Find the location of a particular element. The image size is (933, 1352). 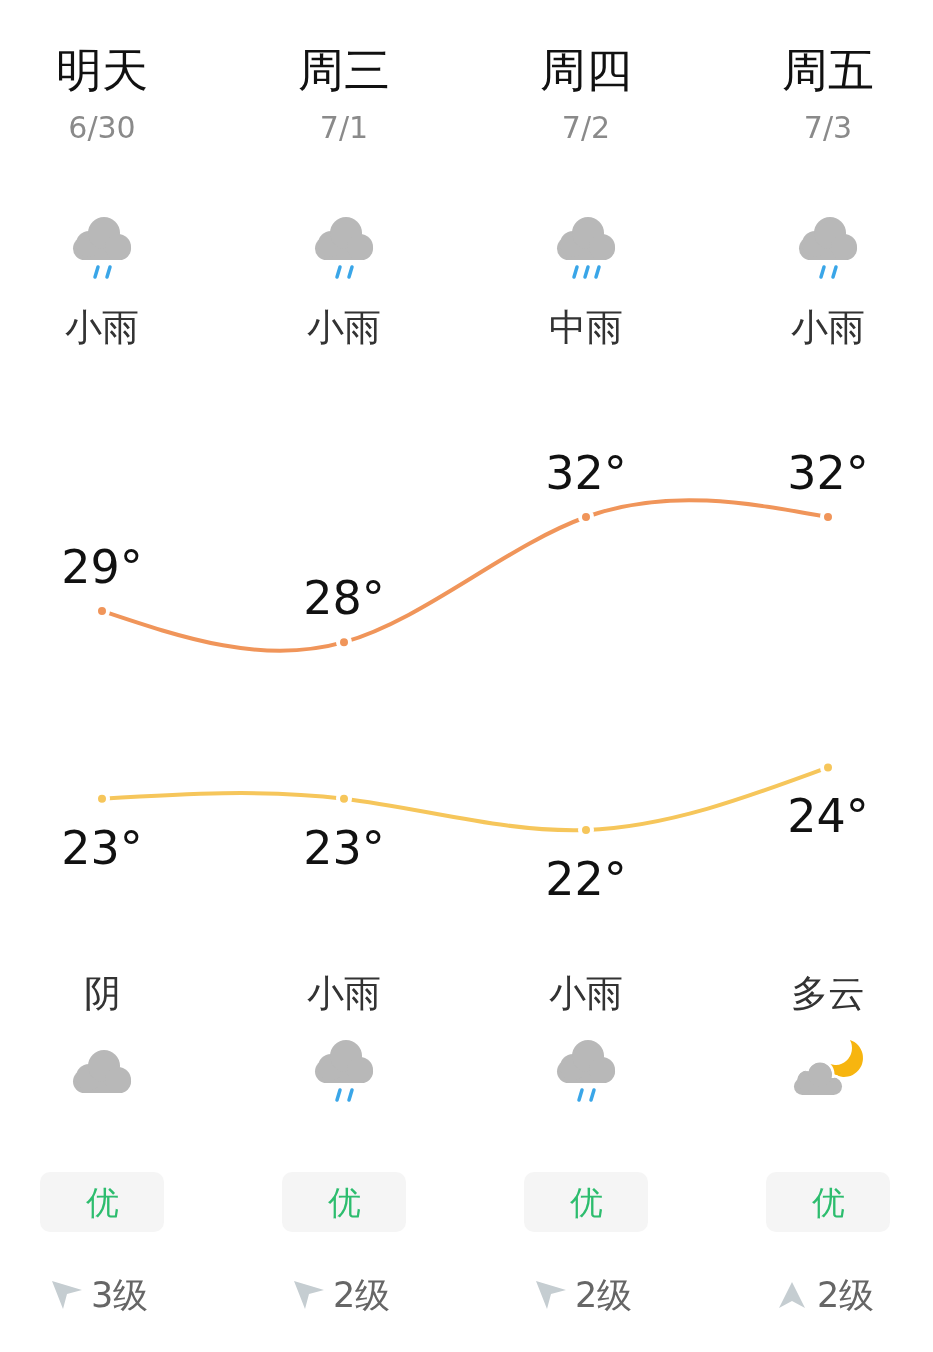

text: 3级 is located at coordinates (120, 1295).